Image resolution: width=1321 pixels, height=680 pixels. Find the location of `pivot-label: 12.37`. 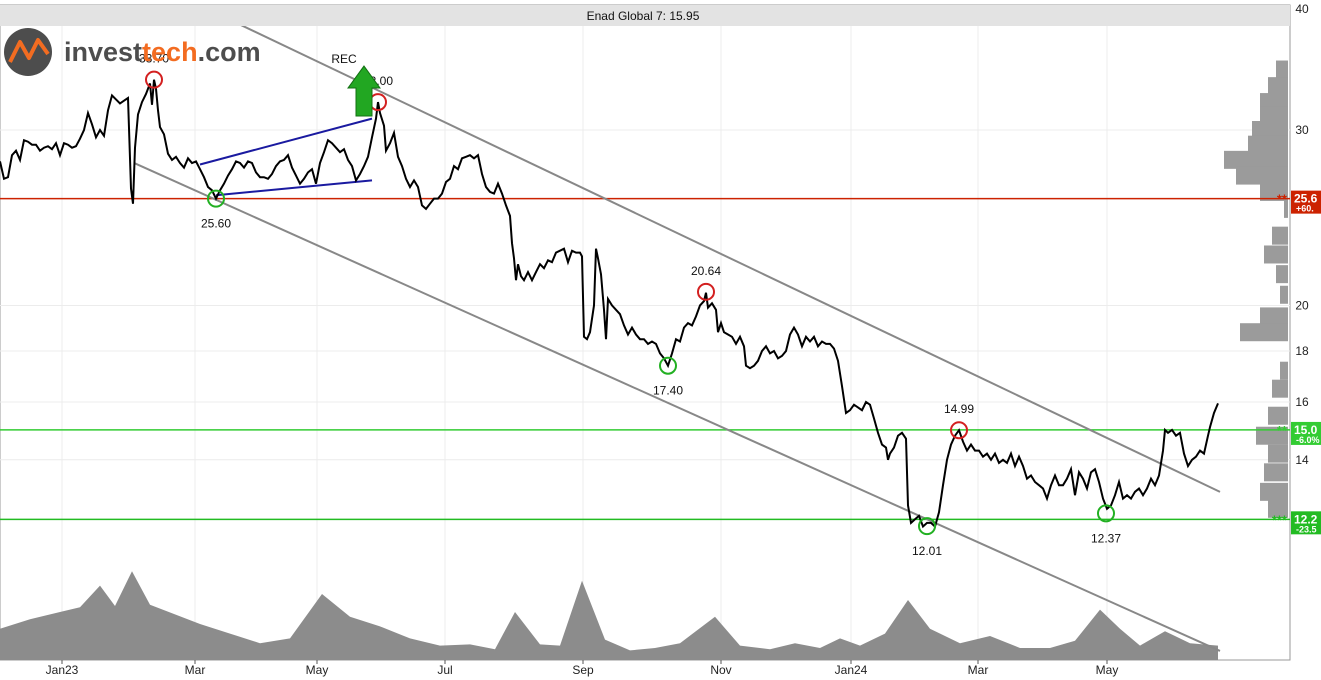

pivot-label: 12.37 is located at coordinates (1106, 538).